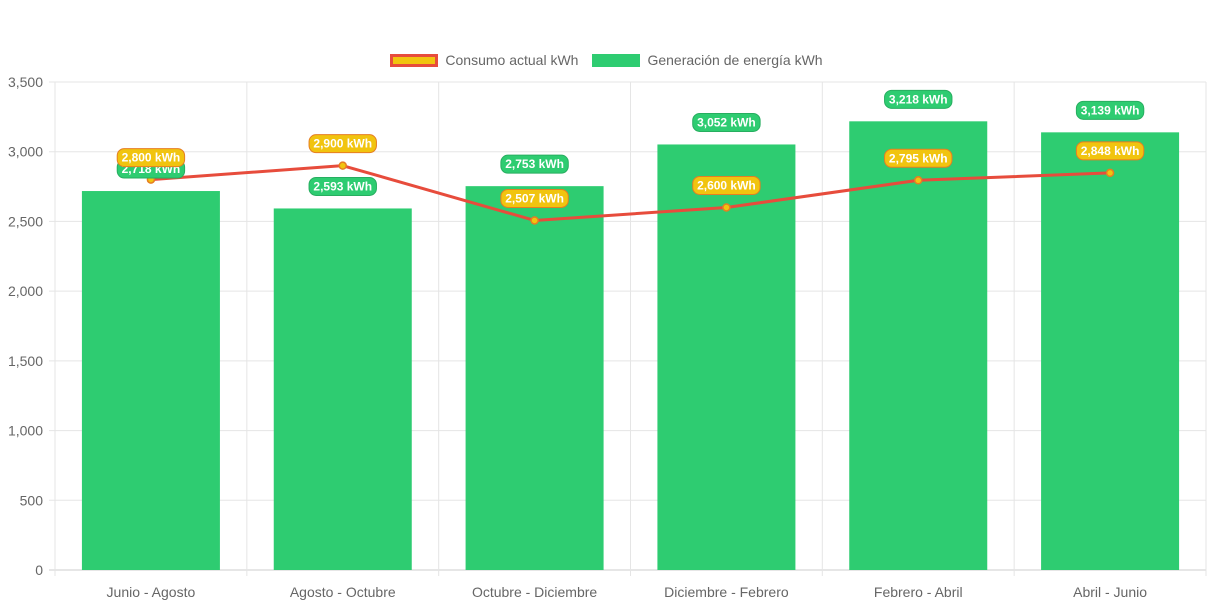 The width and height of the screenshot is (1213, 606). I want to click on x-tick-label: Junio - Agosto, so click(151, 592).